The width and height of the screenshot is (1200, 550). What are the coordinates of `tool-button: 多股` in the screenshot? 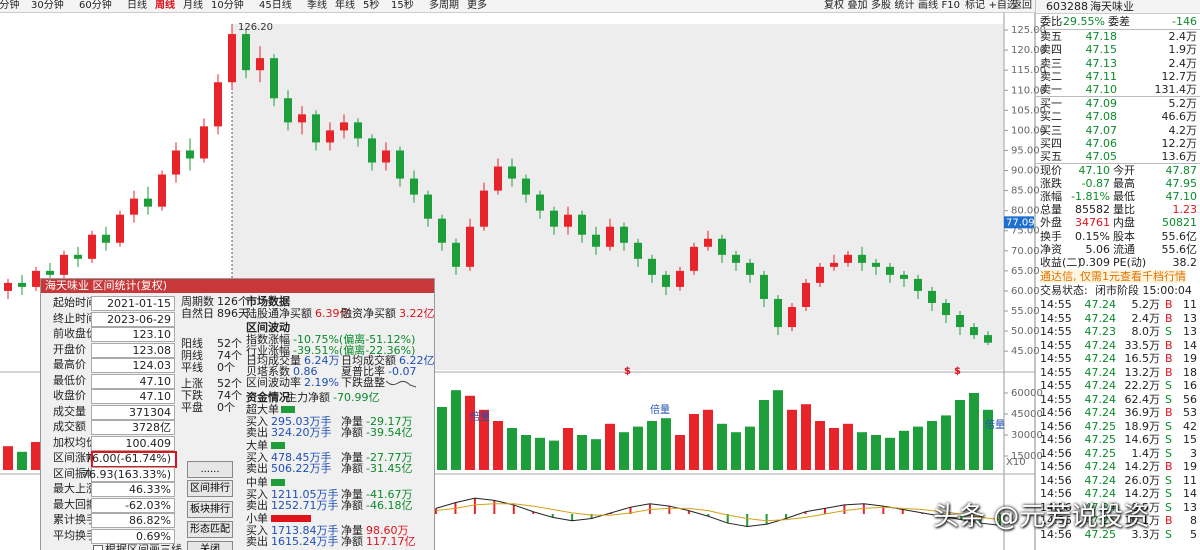 It's located at (881, 5).